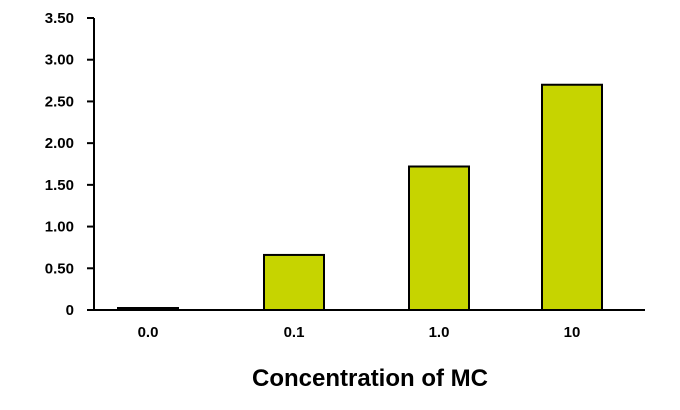 This screenshot has height=410, width=680. I want to click on y-axis-ticks: 0 0.50 1.00 1.50 2.00 2.50 3.00 3.50, so click(69, 164).